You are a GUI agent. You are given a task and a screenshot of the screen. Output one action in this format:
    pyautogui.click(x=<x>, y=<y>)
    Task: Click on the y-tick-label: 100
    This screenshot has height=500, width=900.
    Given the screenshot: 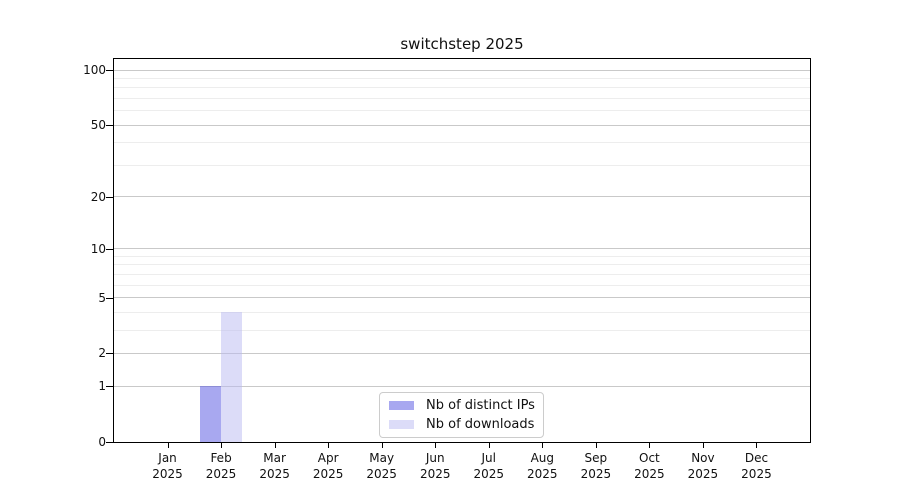 What is the action you would take?
    pyautogui.click(x=94, y=70)
    